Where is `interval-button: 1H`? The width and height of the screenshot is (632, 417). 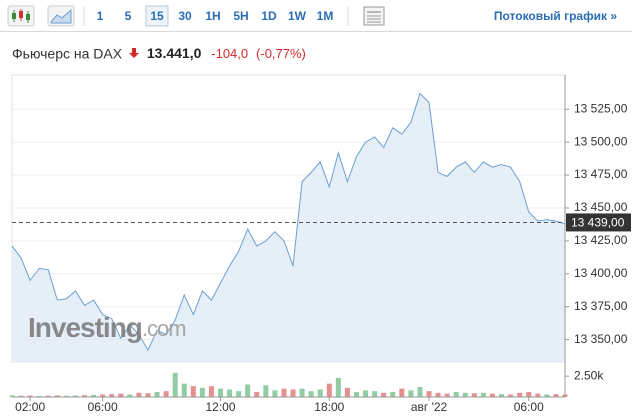 interval-button: 1H is located at coordinates (212, 16).